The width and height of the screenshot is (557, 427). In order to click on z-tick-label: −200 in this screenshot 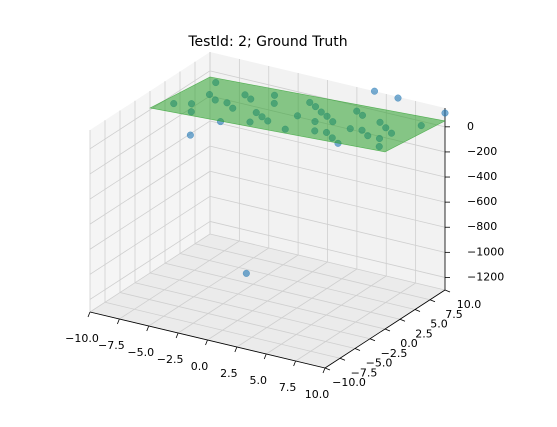, I will do `click(482, 151)`.